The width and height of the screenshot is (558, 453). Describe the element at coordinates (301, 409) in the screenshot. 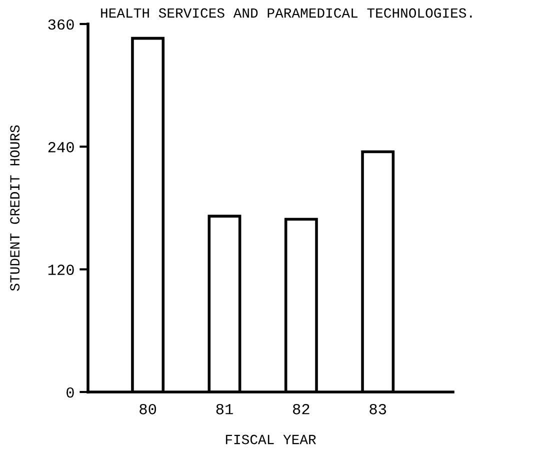

I see `x-tick-label: 82` at that location.